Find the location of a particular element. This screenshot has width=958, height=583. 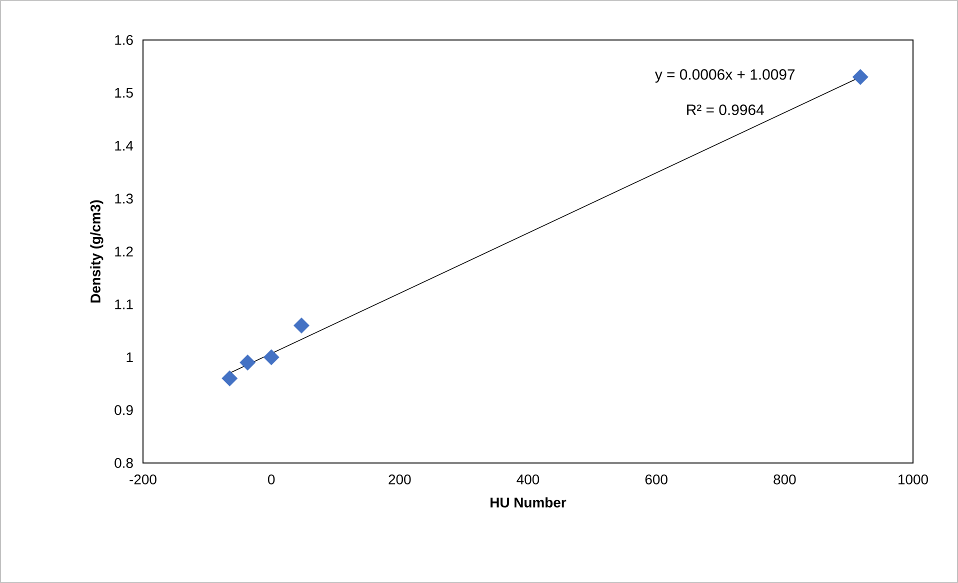

y-tick-label: 1.1 is located at coordinates (124, 305).